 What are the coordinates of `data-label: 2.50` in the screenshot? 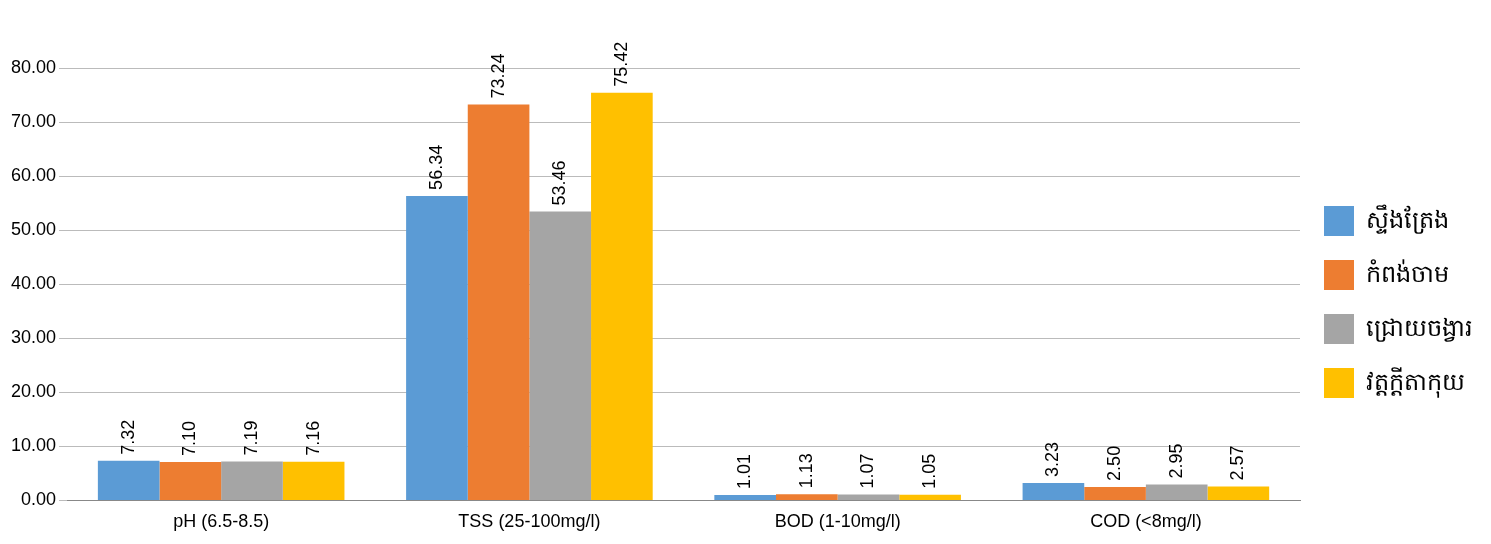 It's located at (1114, 463).